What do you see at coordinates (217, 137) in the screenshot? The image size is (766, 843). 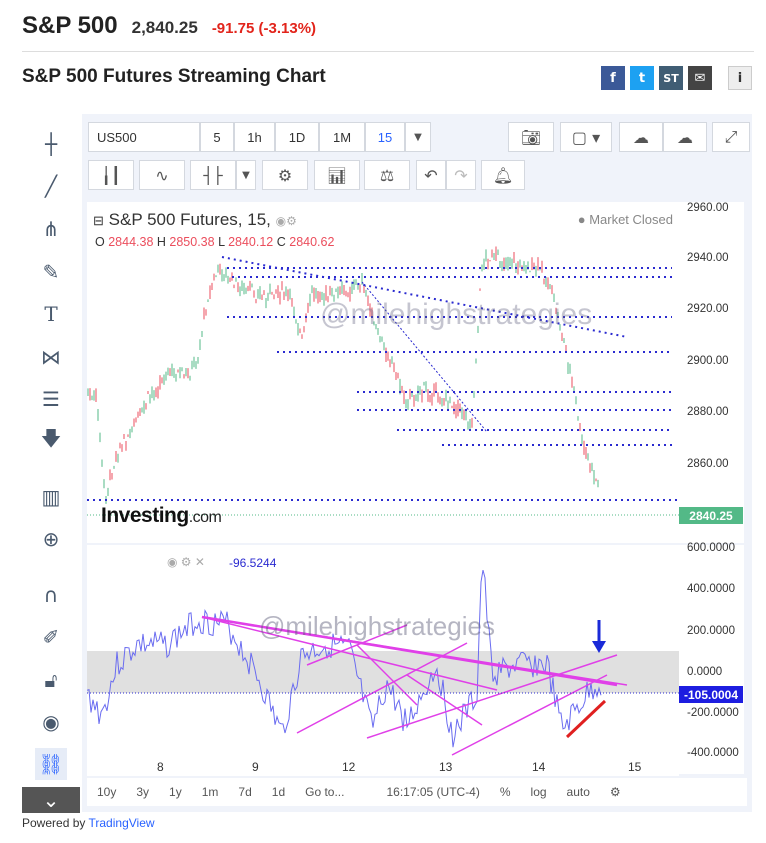 I see `interval-5: 5` at bounding box center [217, 137].